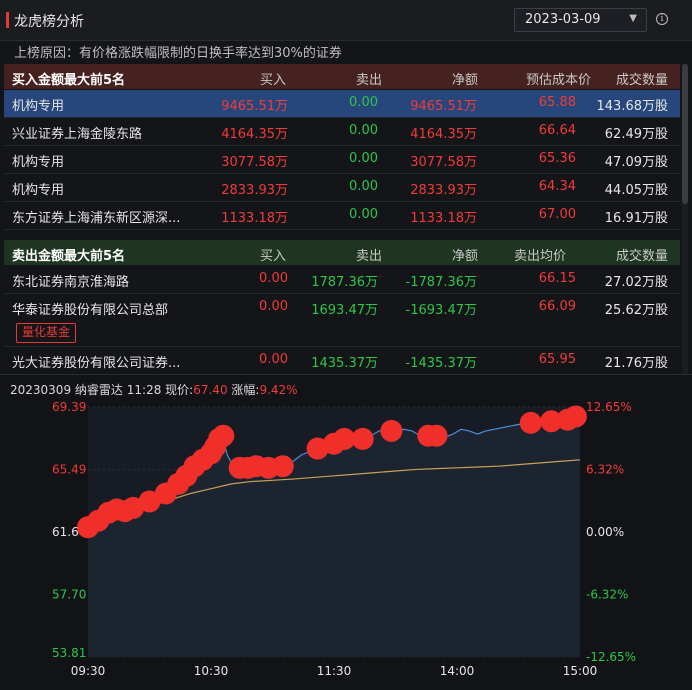  Describe the element at coordinates (636, 218) in the screenshot. I see `trade-volume: 16.91万股` at that location.